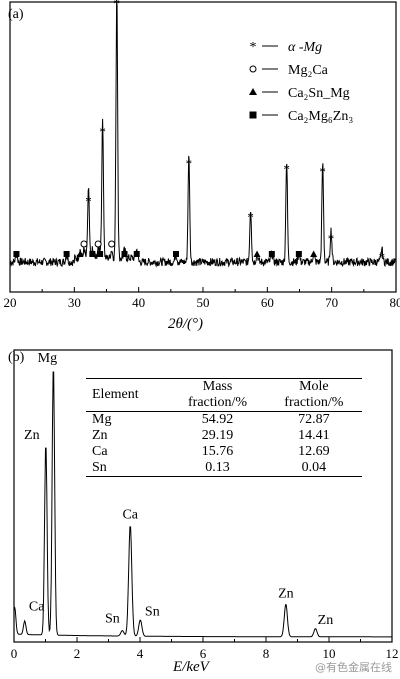  What do you see at coordinates (395, 302) in the screenshot?
I see `x-tick-label: 80` at bounding box center [395, 302].